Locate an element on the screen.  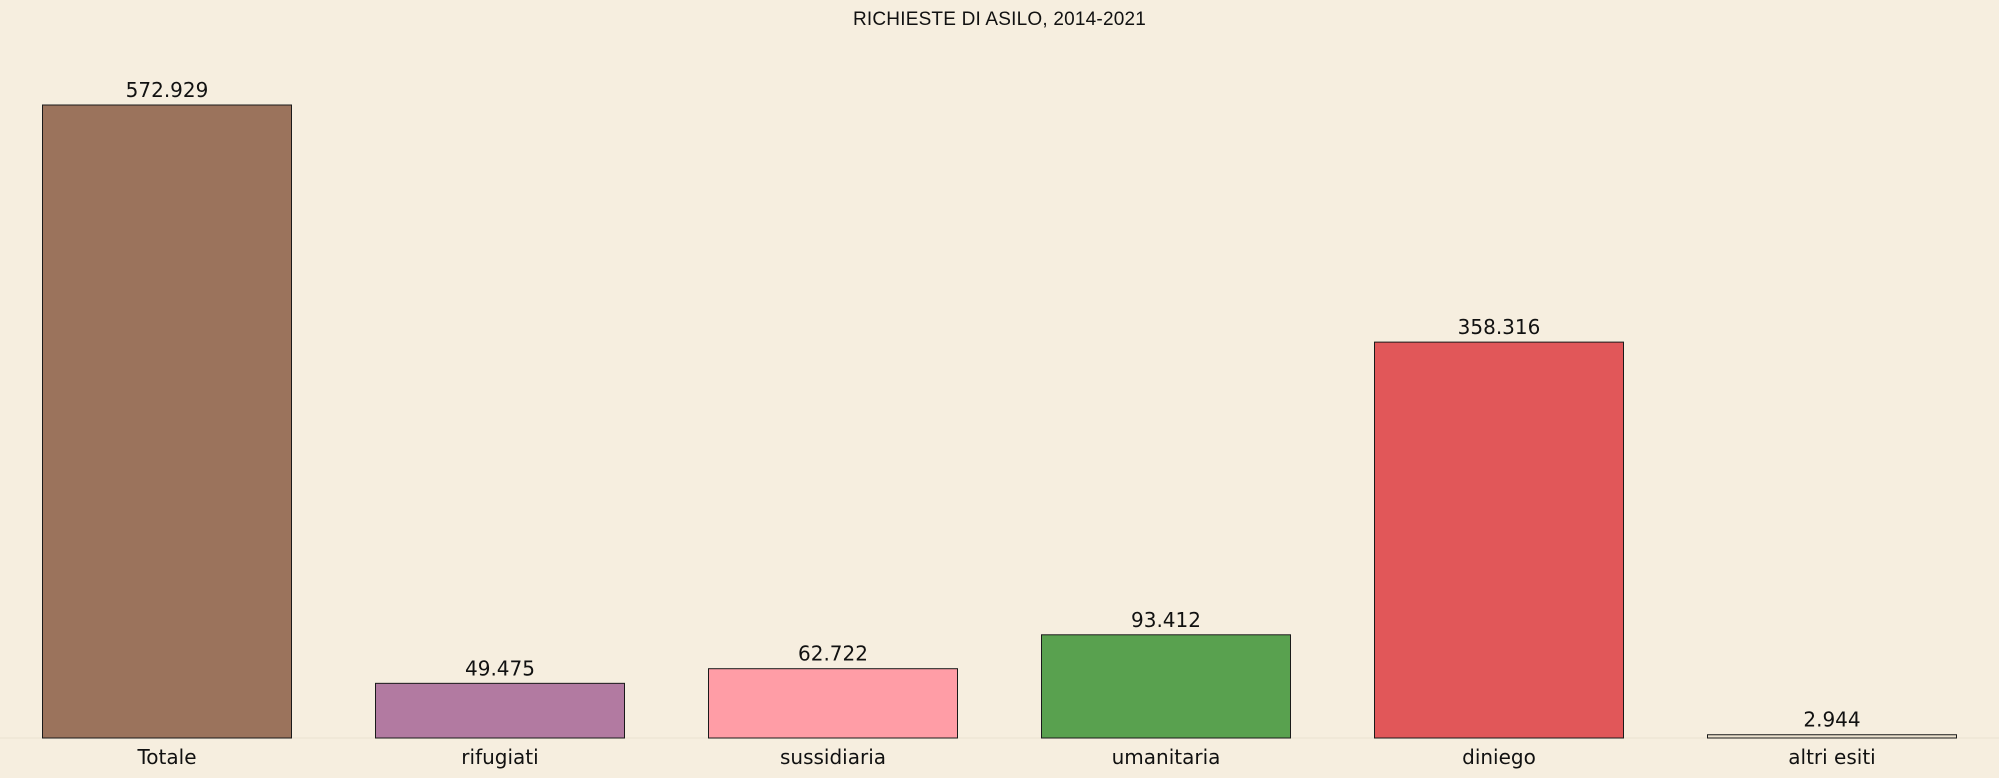
bar-altri-esiti is located at coordinates (1832, 736).